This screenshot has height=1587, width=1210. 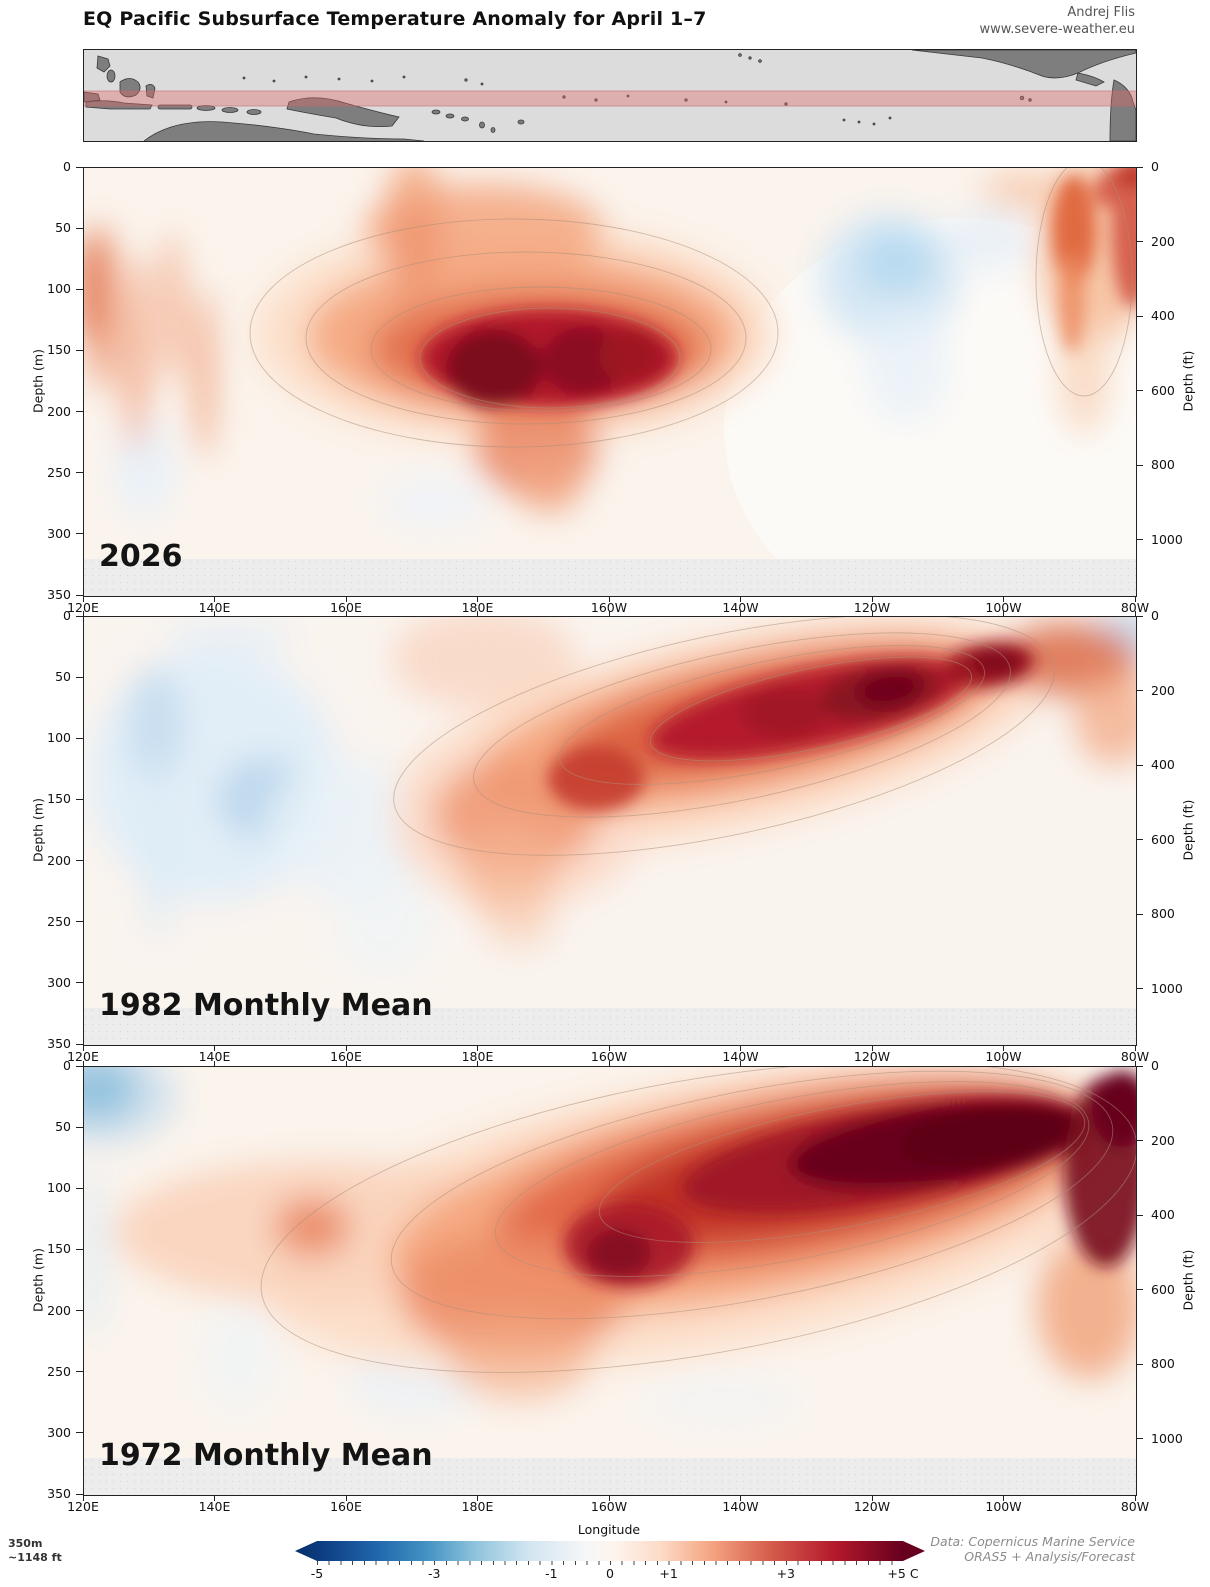 I want to click on depth-note-ft: ~1148 ft, so click(x=35, y=1557).